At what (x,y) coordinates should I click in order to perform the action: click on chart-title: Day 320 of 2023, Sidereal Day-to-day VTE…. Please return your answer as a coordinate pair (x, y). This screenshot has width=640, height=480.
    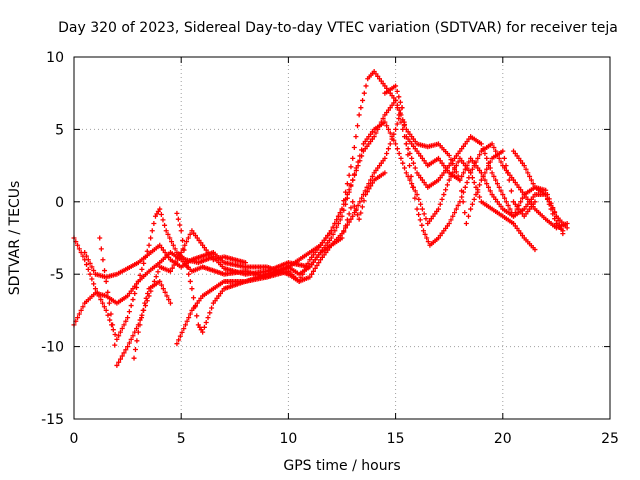
    Looking at the image, I should click on (338, 28).